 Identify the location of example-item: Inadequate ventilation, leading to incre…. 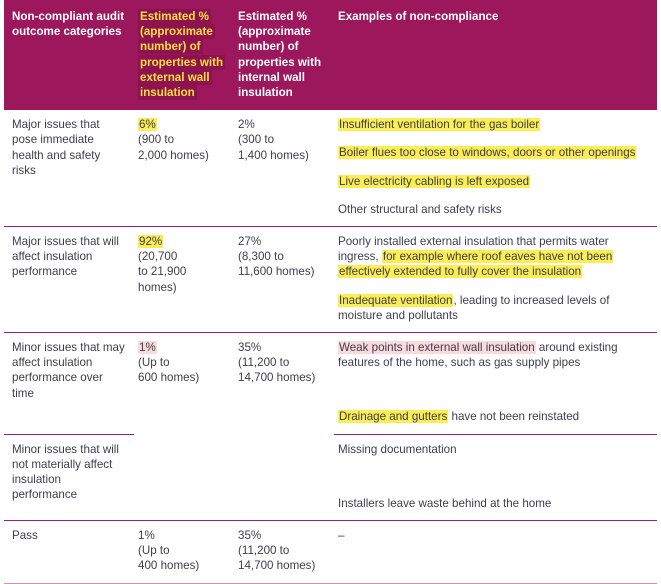
(474, 307).